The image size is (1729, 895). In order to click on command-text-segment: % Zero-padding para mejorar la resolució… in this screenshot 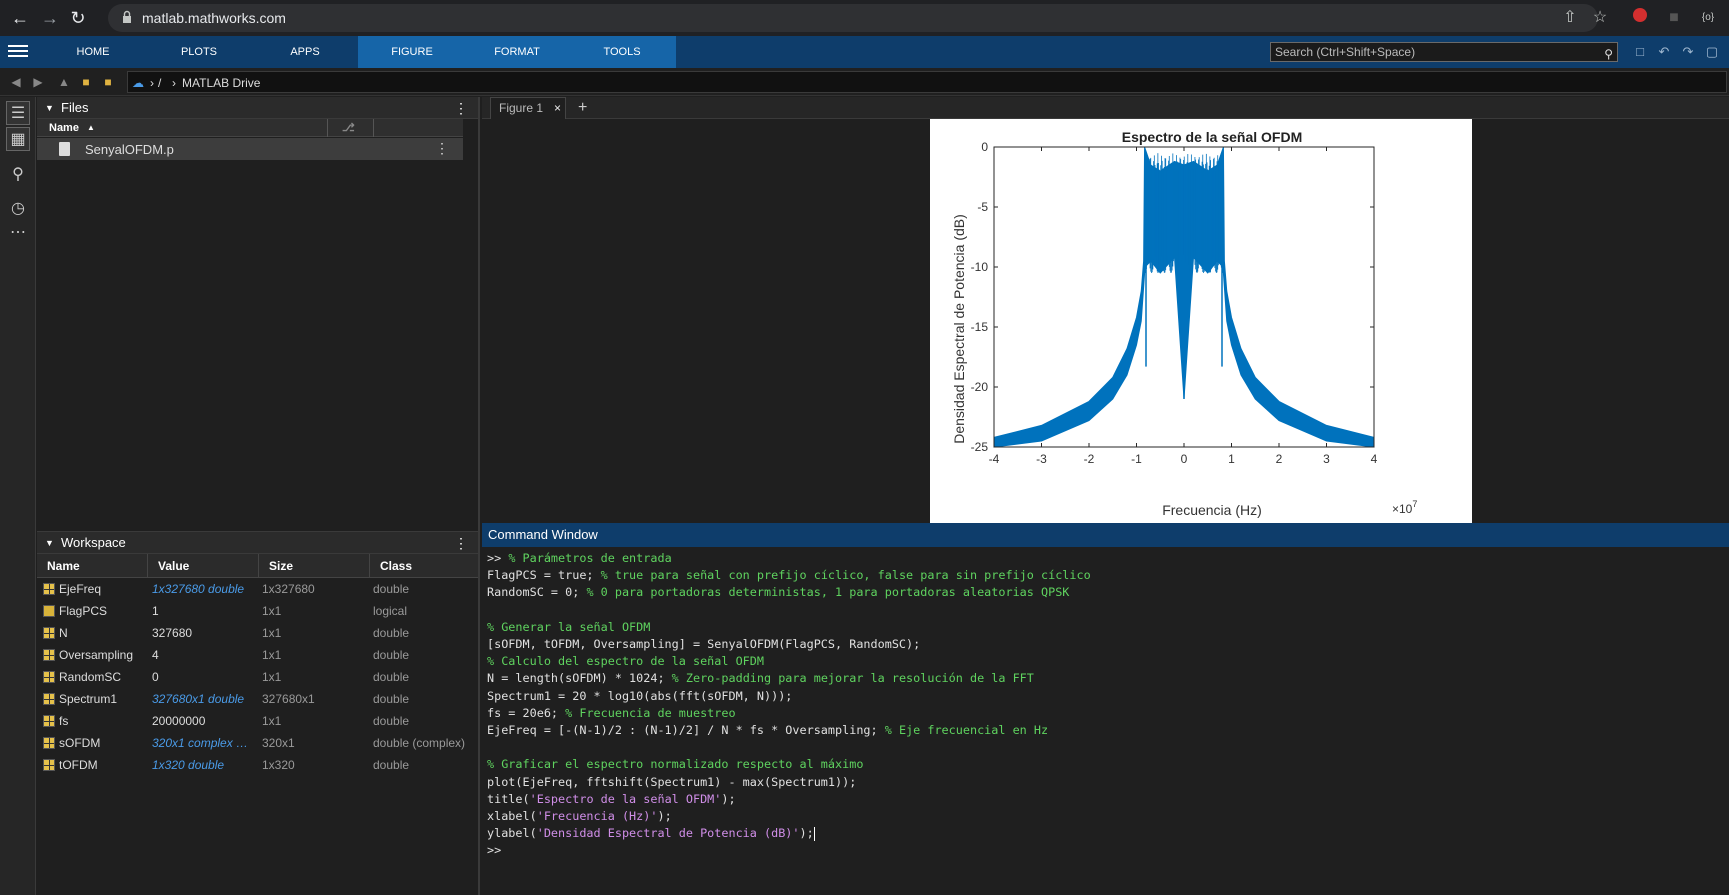, I will do `click(852, 678)`.